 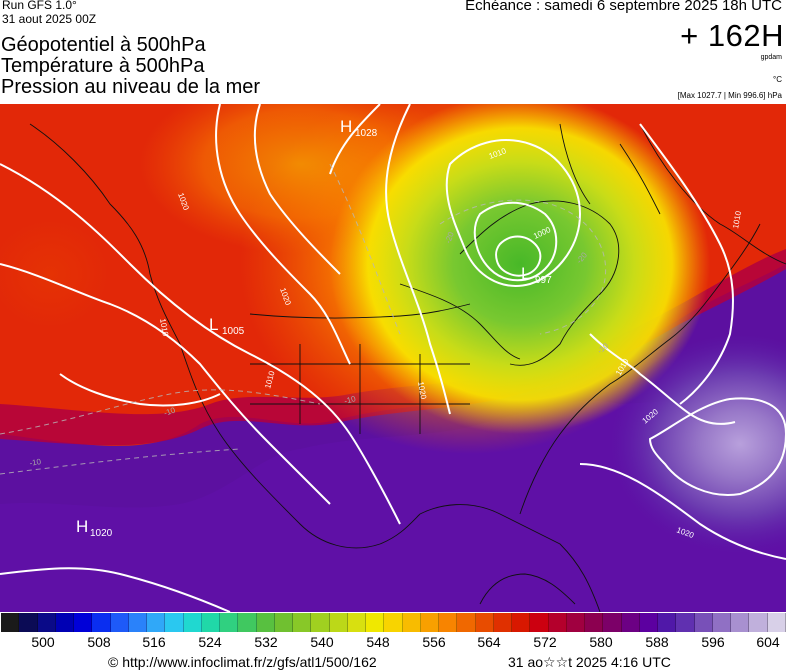 What do you see at coordinates (489, 642) in the screenshot?
I see `scale-tick: 564` at bounding box center [489, 642].